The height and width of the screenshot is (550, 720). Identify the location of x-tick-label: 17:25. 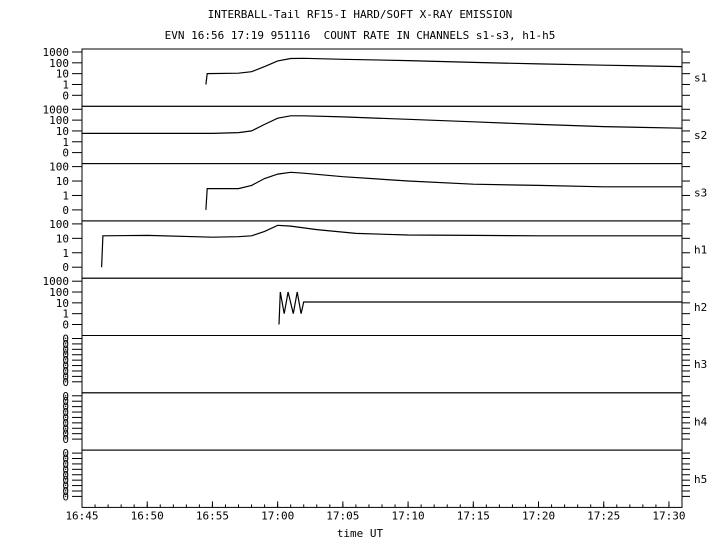
(603, 515).